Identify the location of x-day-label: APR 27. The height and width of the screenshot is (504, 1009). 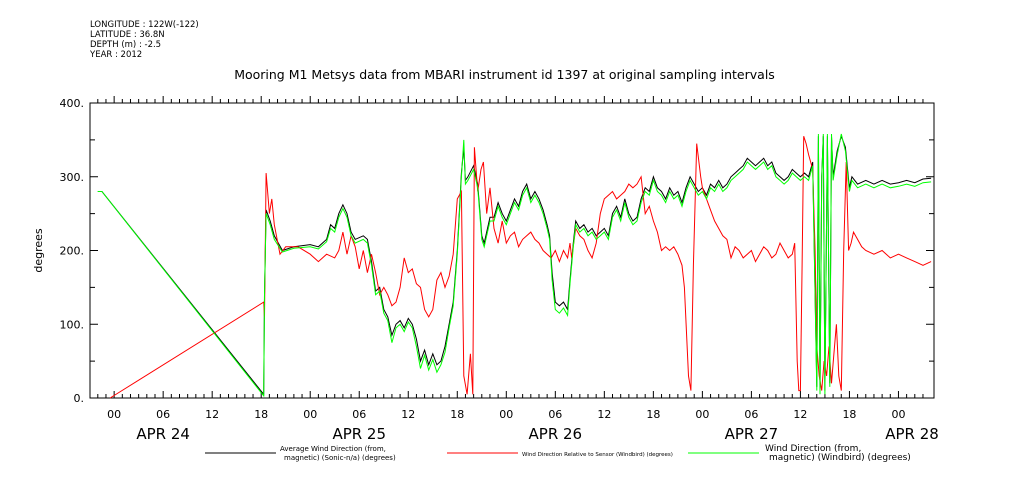
(752, 434).